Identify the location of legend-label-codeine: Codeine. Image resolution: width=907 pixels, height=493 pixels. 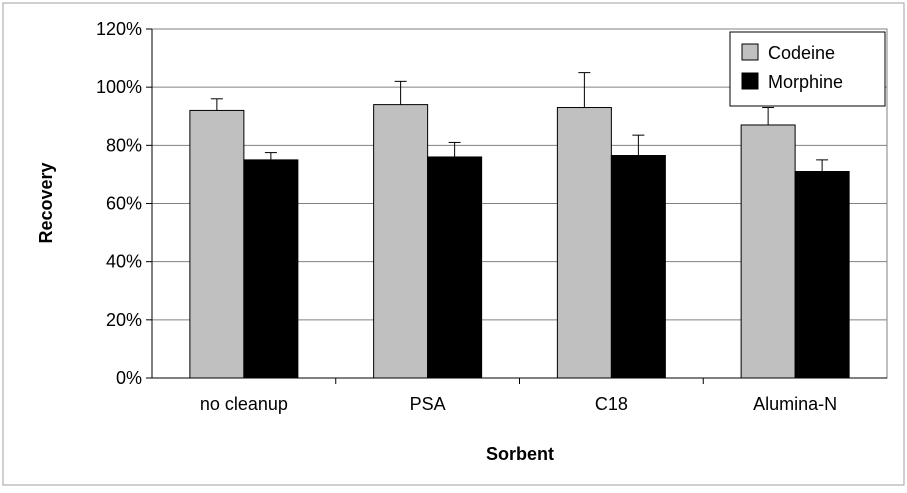
(801, 53).